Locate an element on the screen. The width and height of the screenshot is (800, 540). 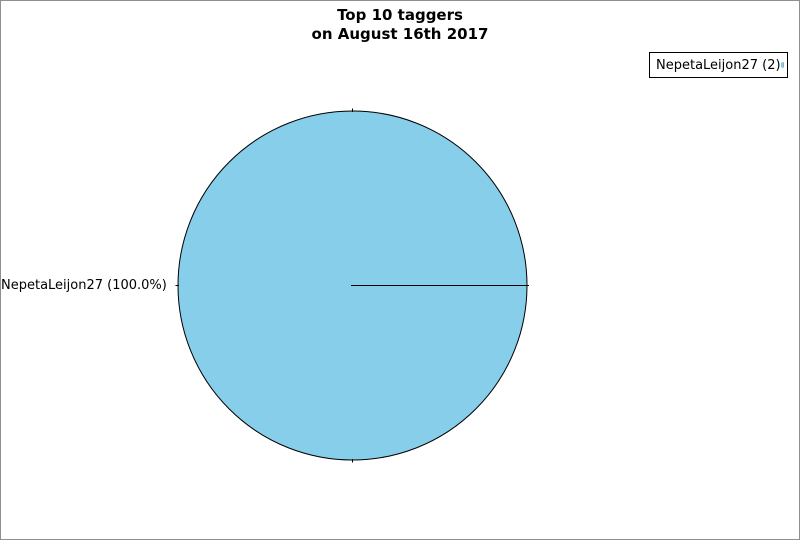
chart-title-line1: Top 10 taggers is located at coordinates (400, 15).